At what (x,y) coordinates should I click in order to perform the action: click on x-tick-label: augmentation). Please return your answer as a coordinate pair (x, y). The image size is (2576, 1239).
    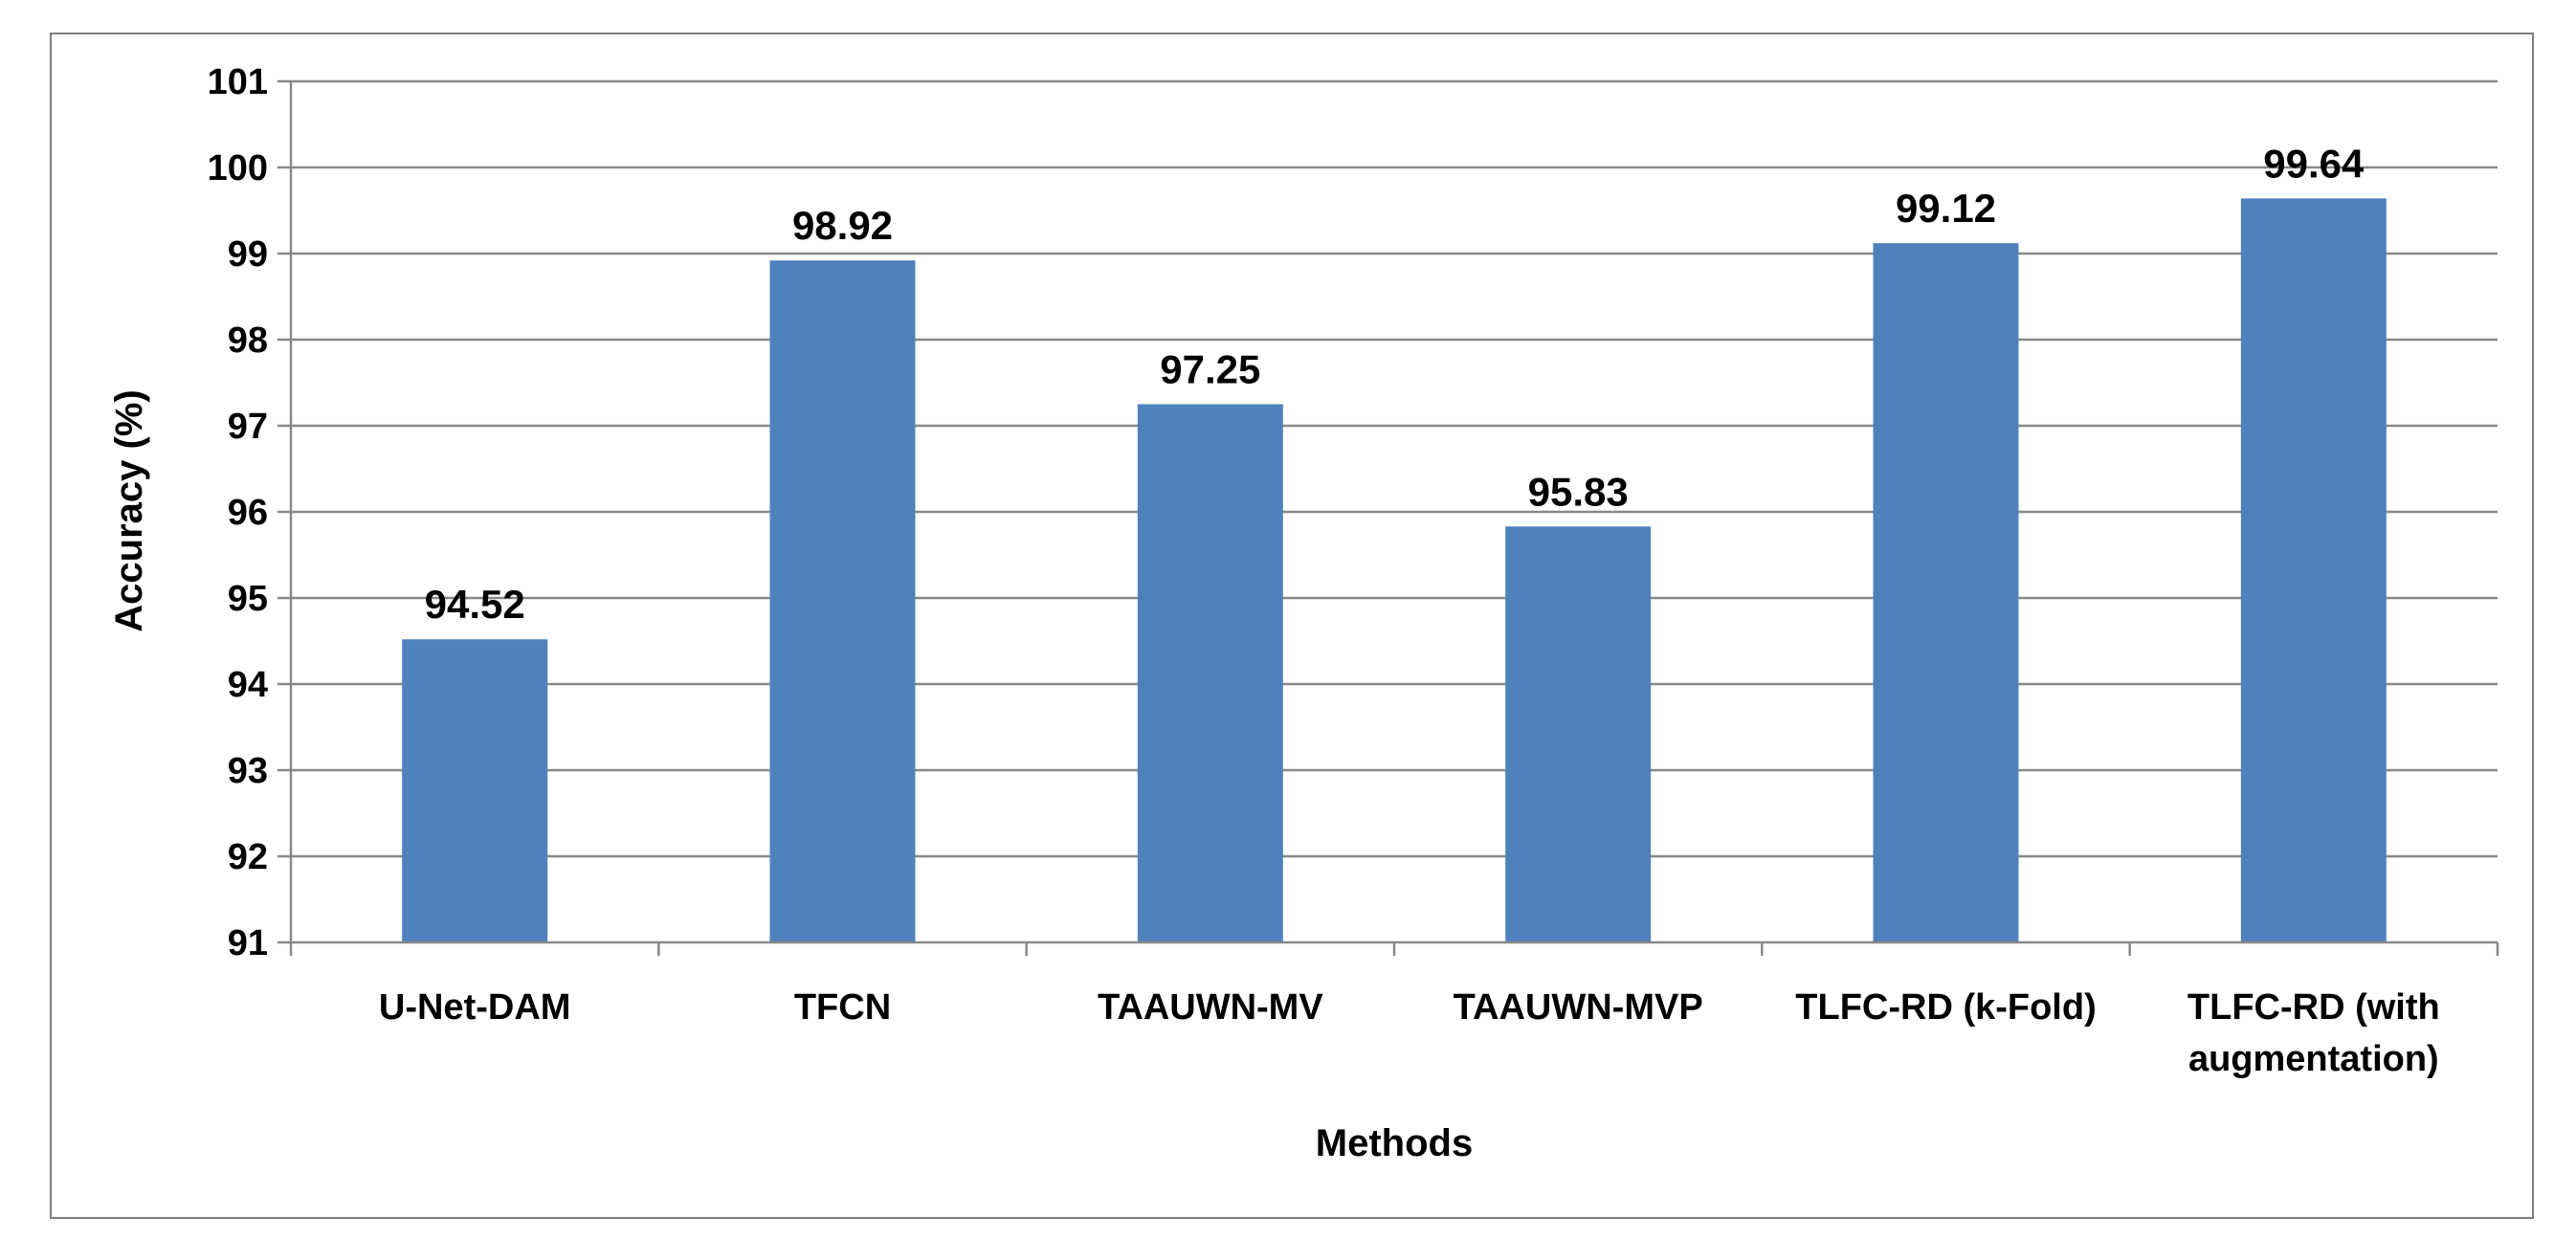
    Looking at the image, I should click on (2313, 1059).